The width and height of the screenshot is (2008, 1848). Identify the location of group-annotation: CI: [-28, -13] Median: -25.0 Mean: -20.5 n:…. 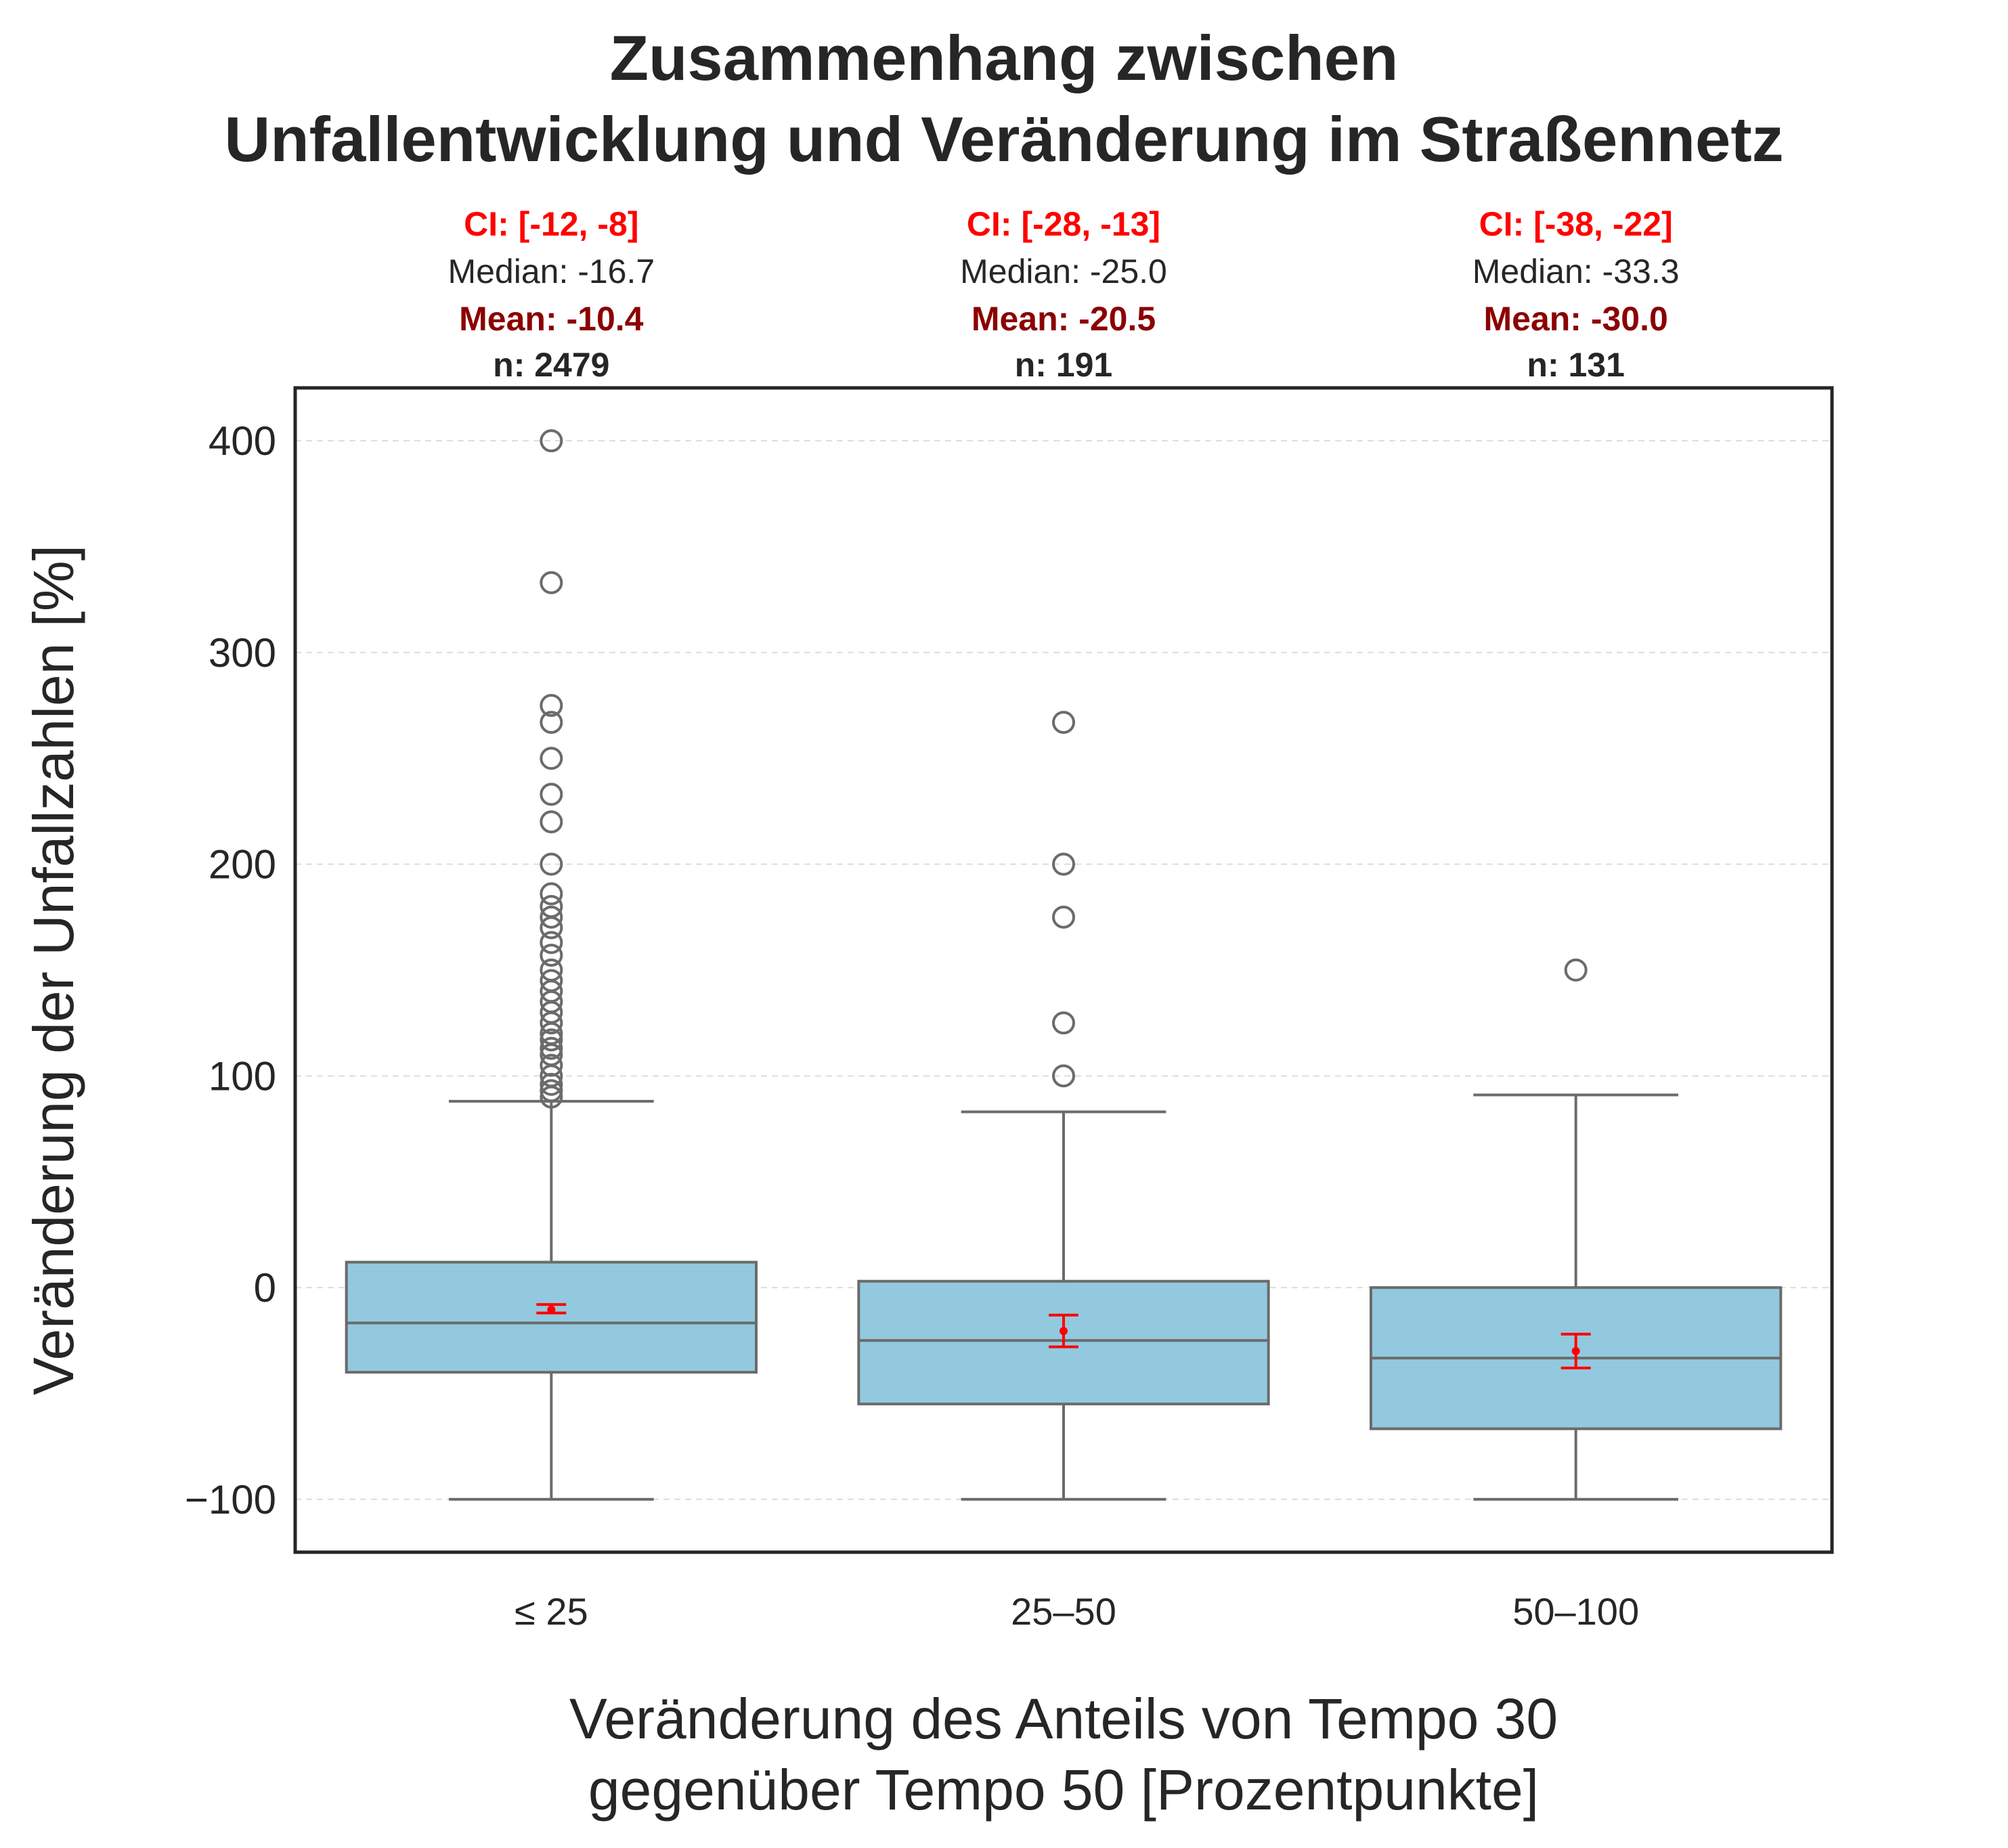
(1063, 294).